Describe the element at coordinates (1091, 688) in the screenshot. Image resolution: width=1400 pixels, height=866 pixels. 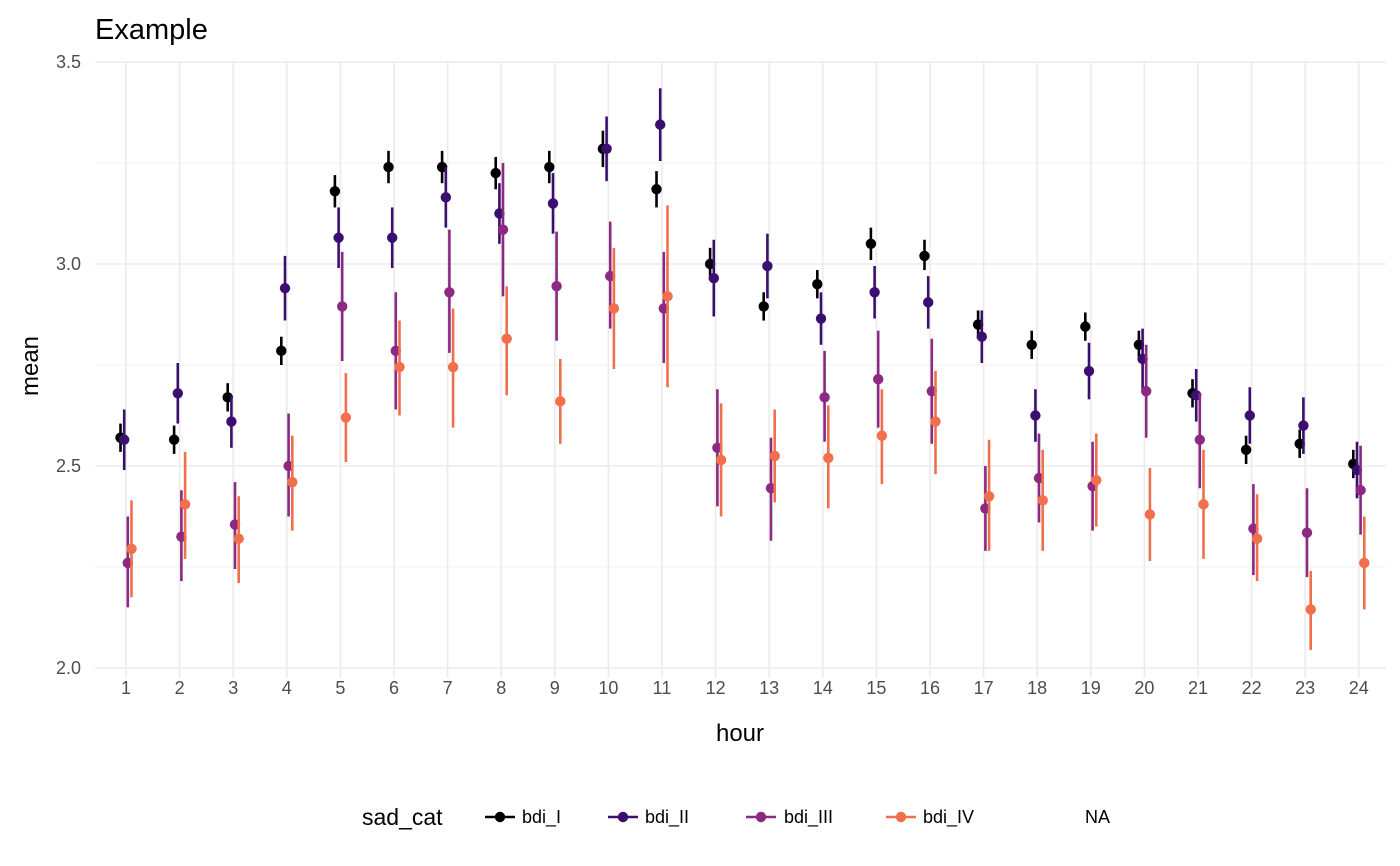
I see `x-tick-label: 19` at that location.